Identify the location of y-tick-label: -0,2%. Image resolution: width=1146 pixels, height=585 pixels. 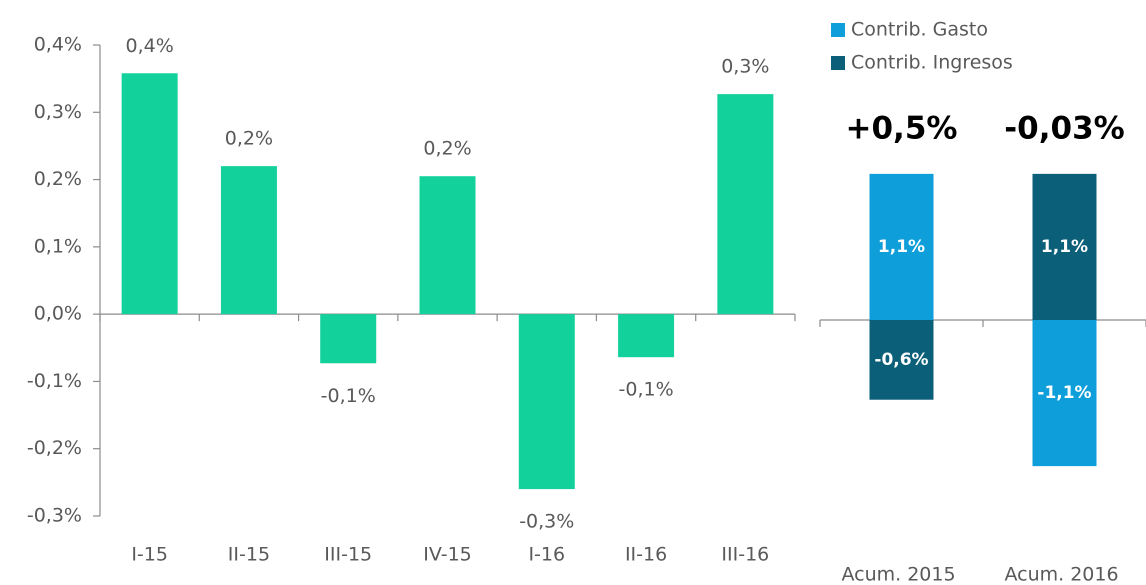
(54, 448).